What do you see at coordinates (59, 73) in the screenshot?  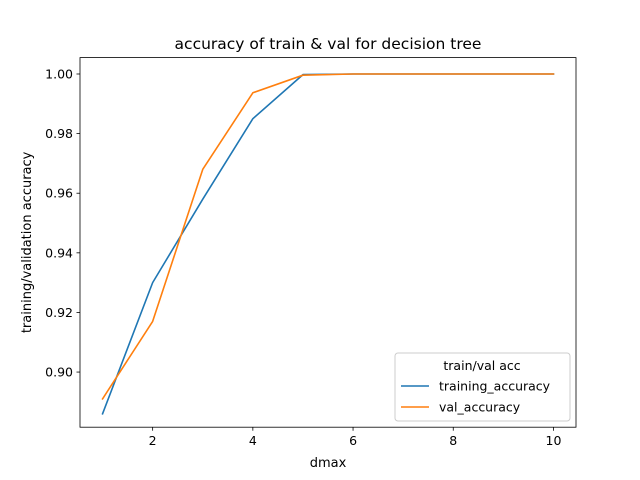 I see `y-tick-label: 1.00` at bounding box center [59, 73].